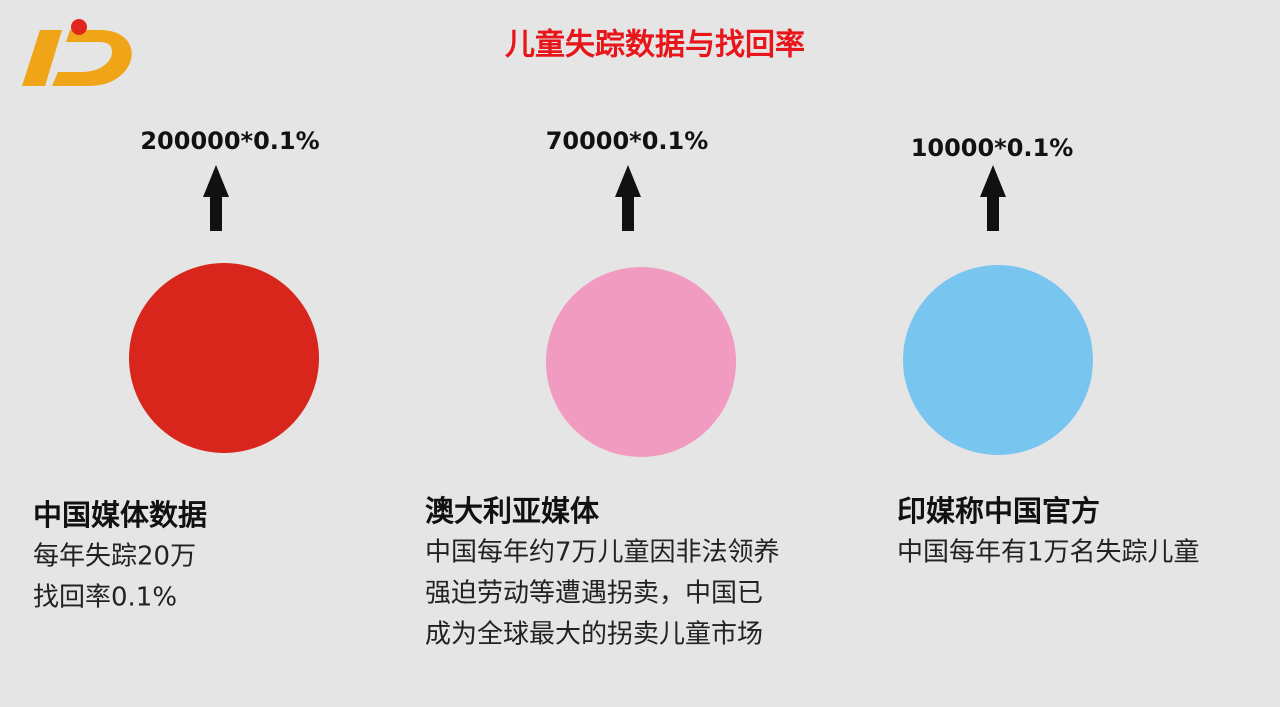 The width and height of the screenshot is (1280, 707). Describe the element at coordinates (114, 557) in the screenshot. I see `description-line: 每年失踪20万` at that location.